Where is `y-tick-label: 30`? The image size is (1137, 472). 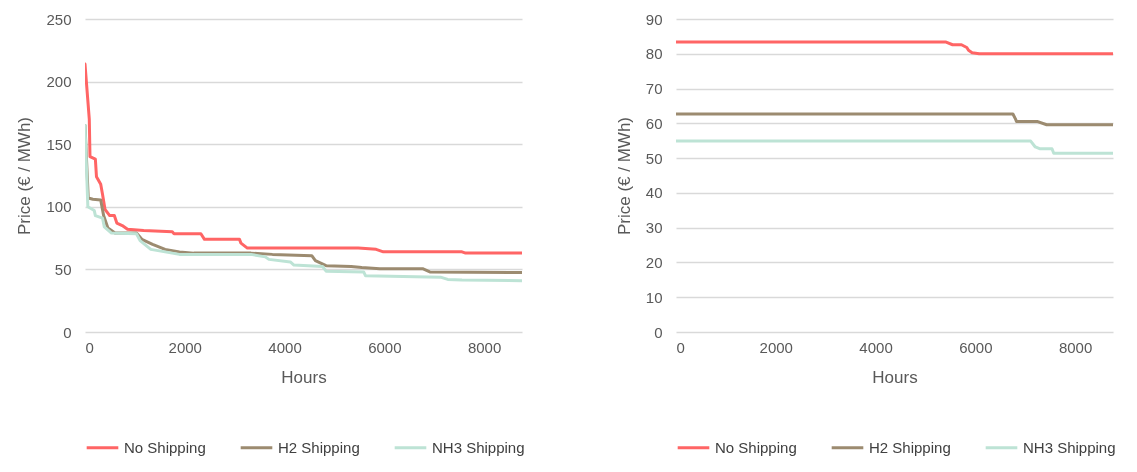
y-tick-label: 30 is located at coordinates (654, 228).